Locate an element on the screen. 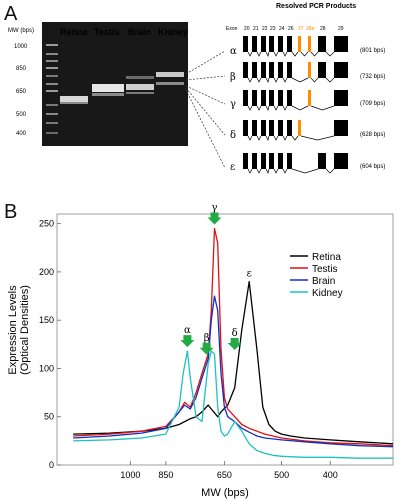  peak-label: β is located at coordinates (207, 338).